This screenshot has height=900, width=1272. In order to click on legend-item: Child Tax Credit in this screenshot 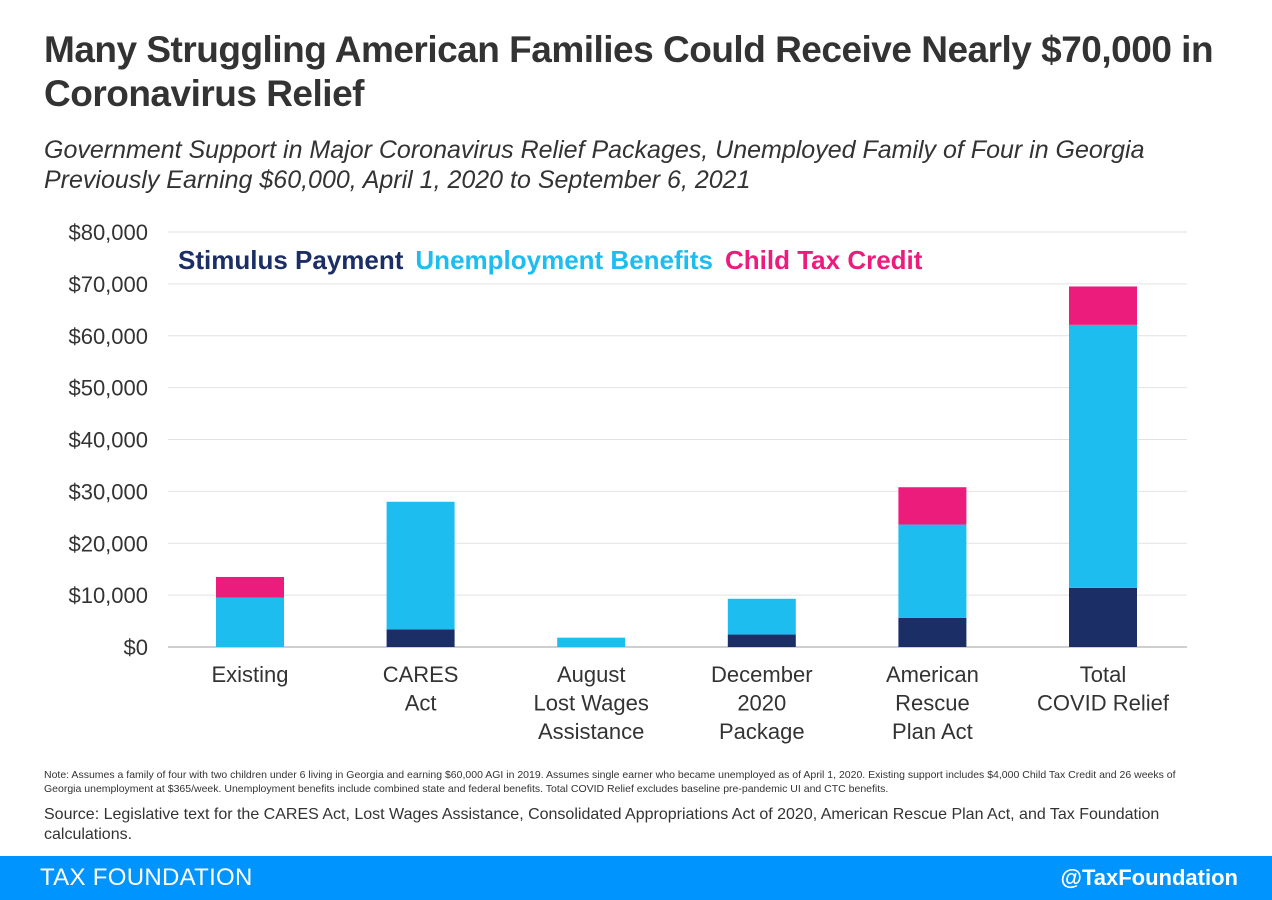, I will do `click(824, 260)`.